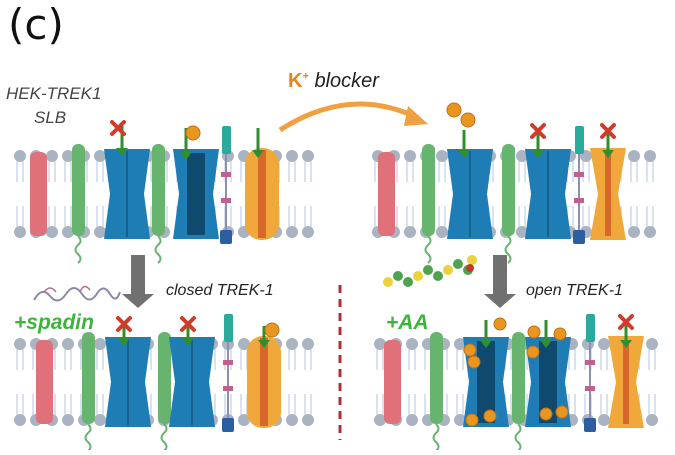 This screenshot has width=675, height=455. I want to click on process-arrow-head, so click(500, 301).